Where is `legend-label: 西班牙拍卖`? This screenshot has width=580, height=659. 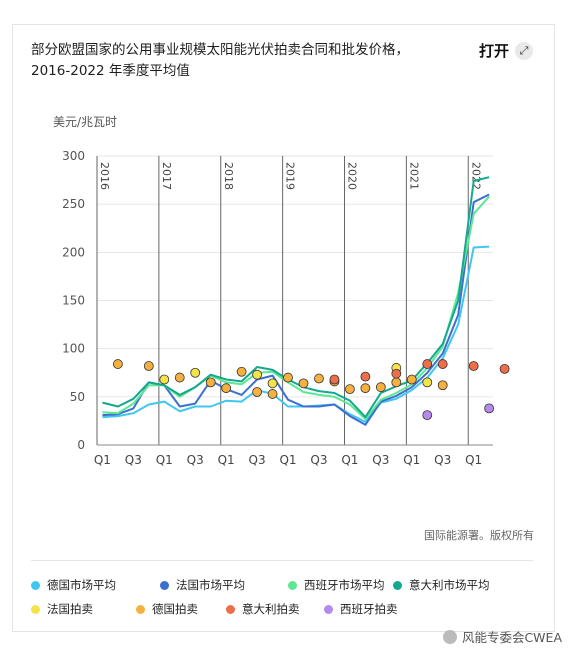
legend-label: 西班牙拍卖 is located at coordinates (369, 609).